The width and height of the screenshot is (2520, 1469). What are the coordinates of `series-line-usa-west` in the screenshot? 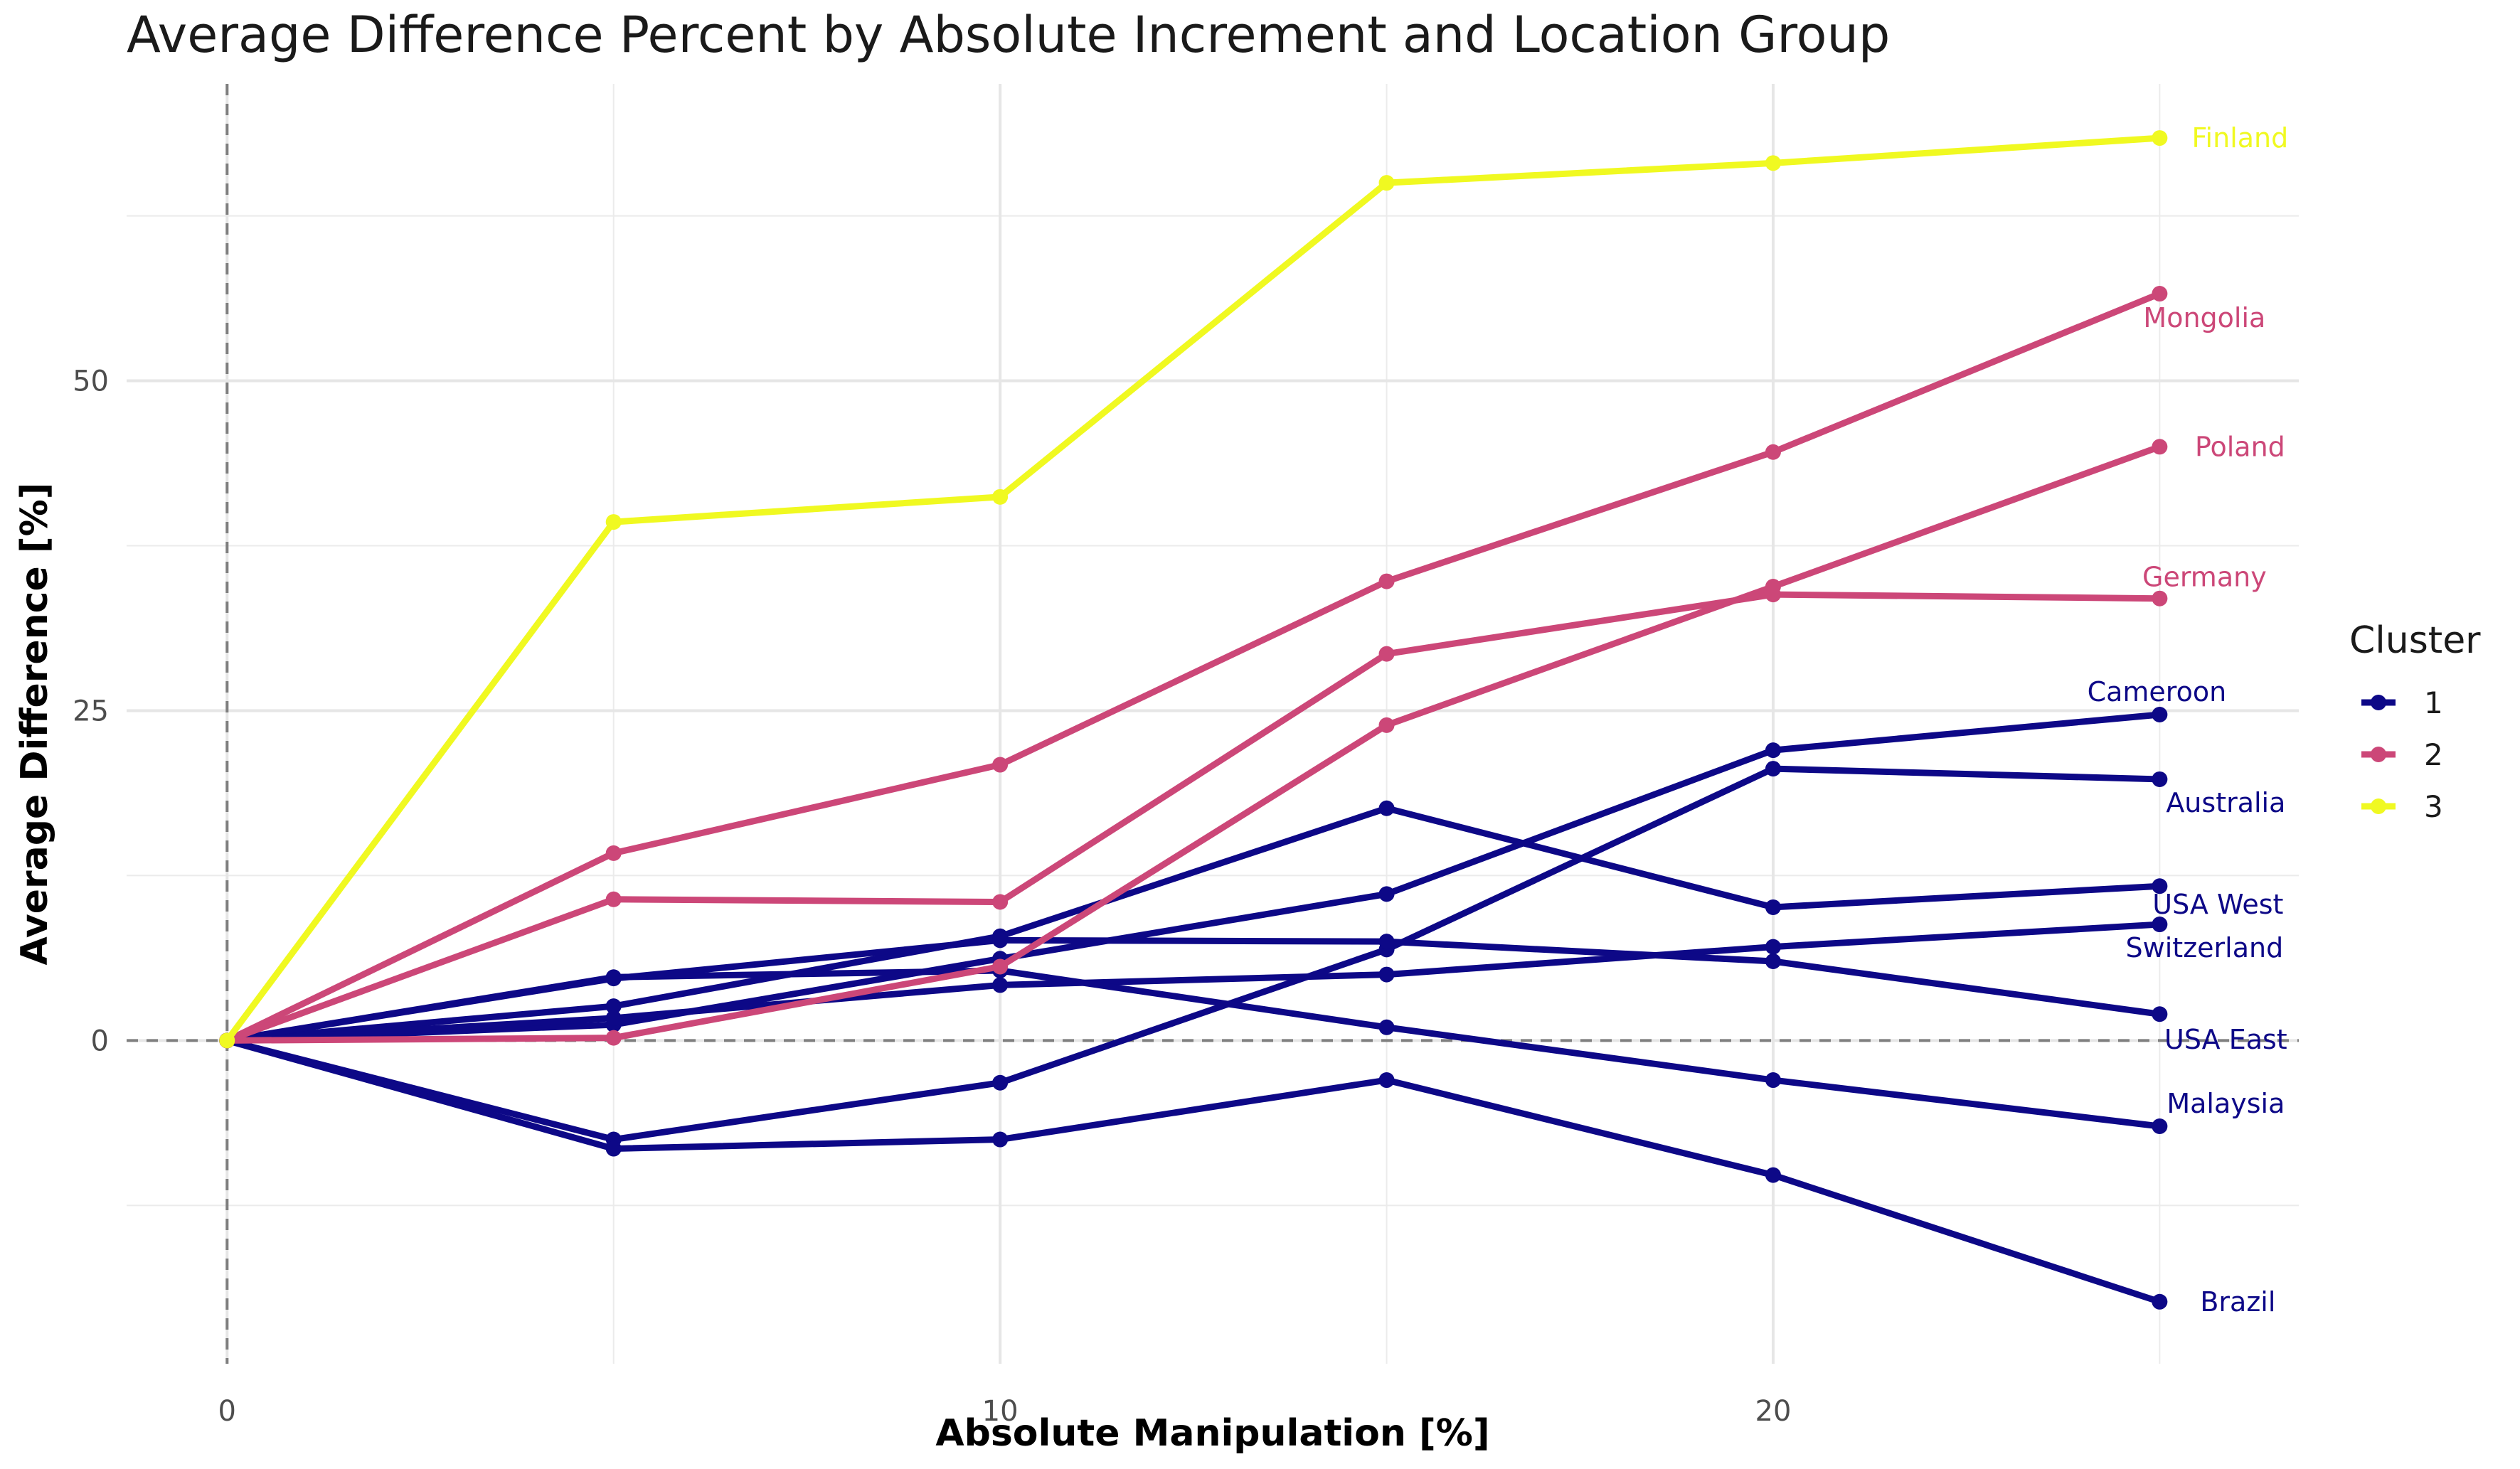 It's located at (1193, 924).